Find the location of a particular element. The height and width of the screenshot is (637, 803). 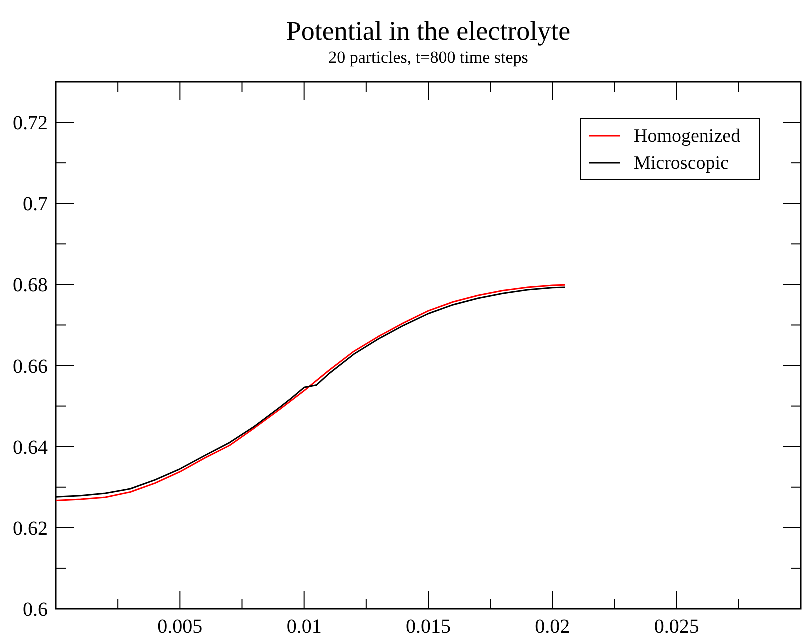

y-tick-label: 0.64 is located at coordinates (30, 447).